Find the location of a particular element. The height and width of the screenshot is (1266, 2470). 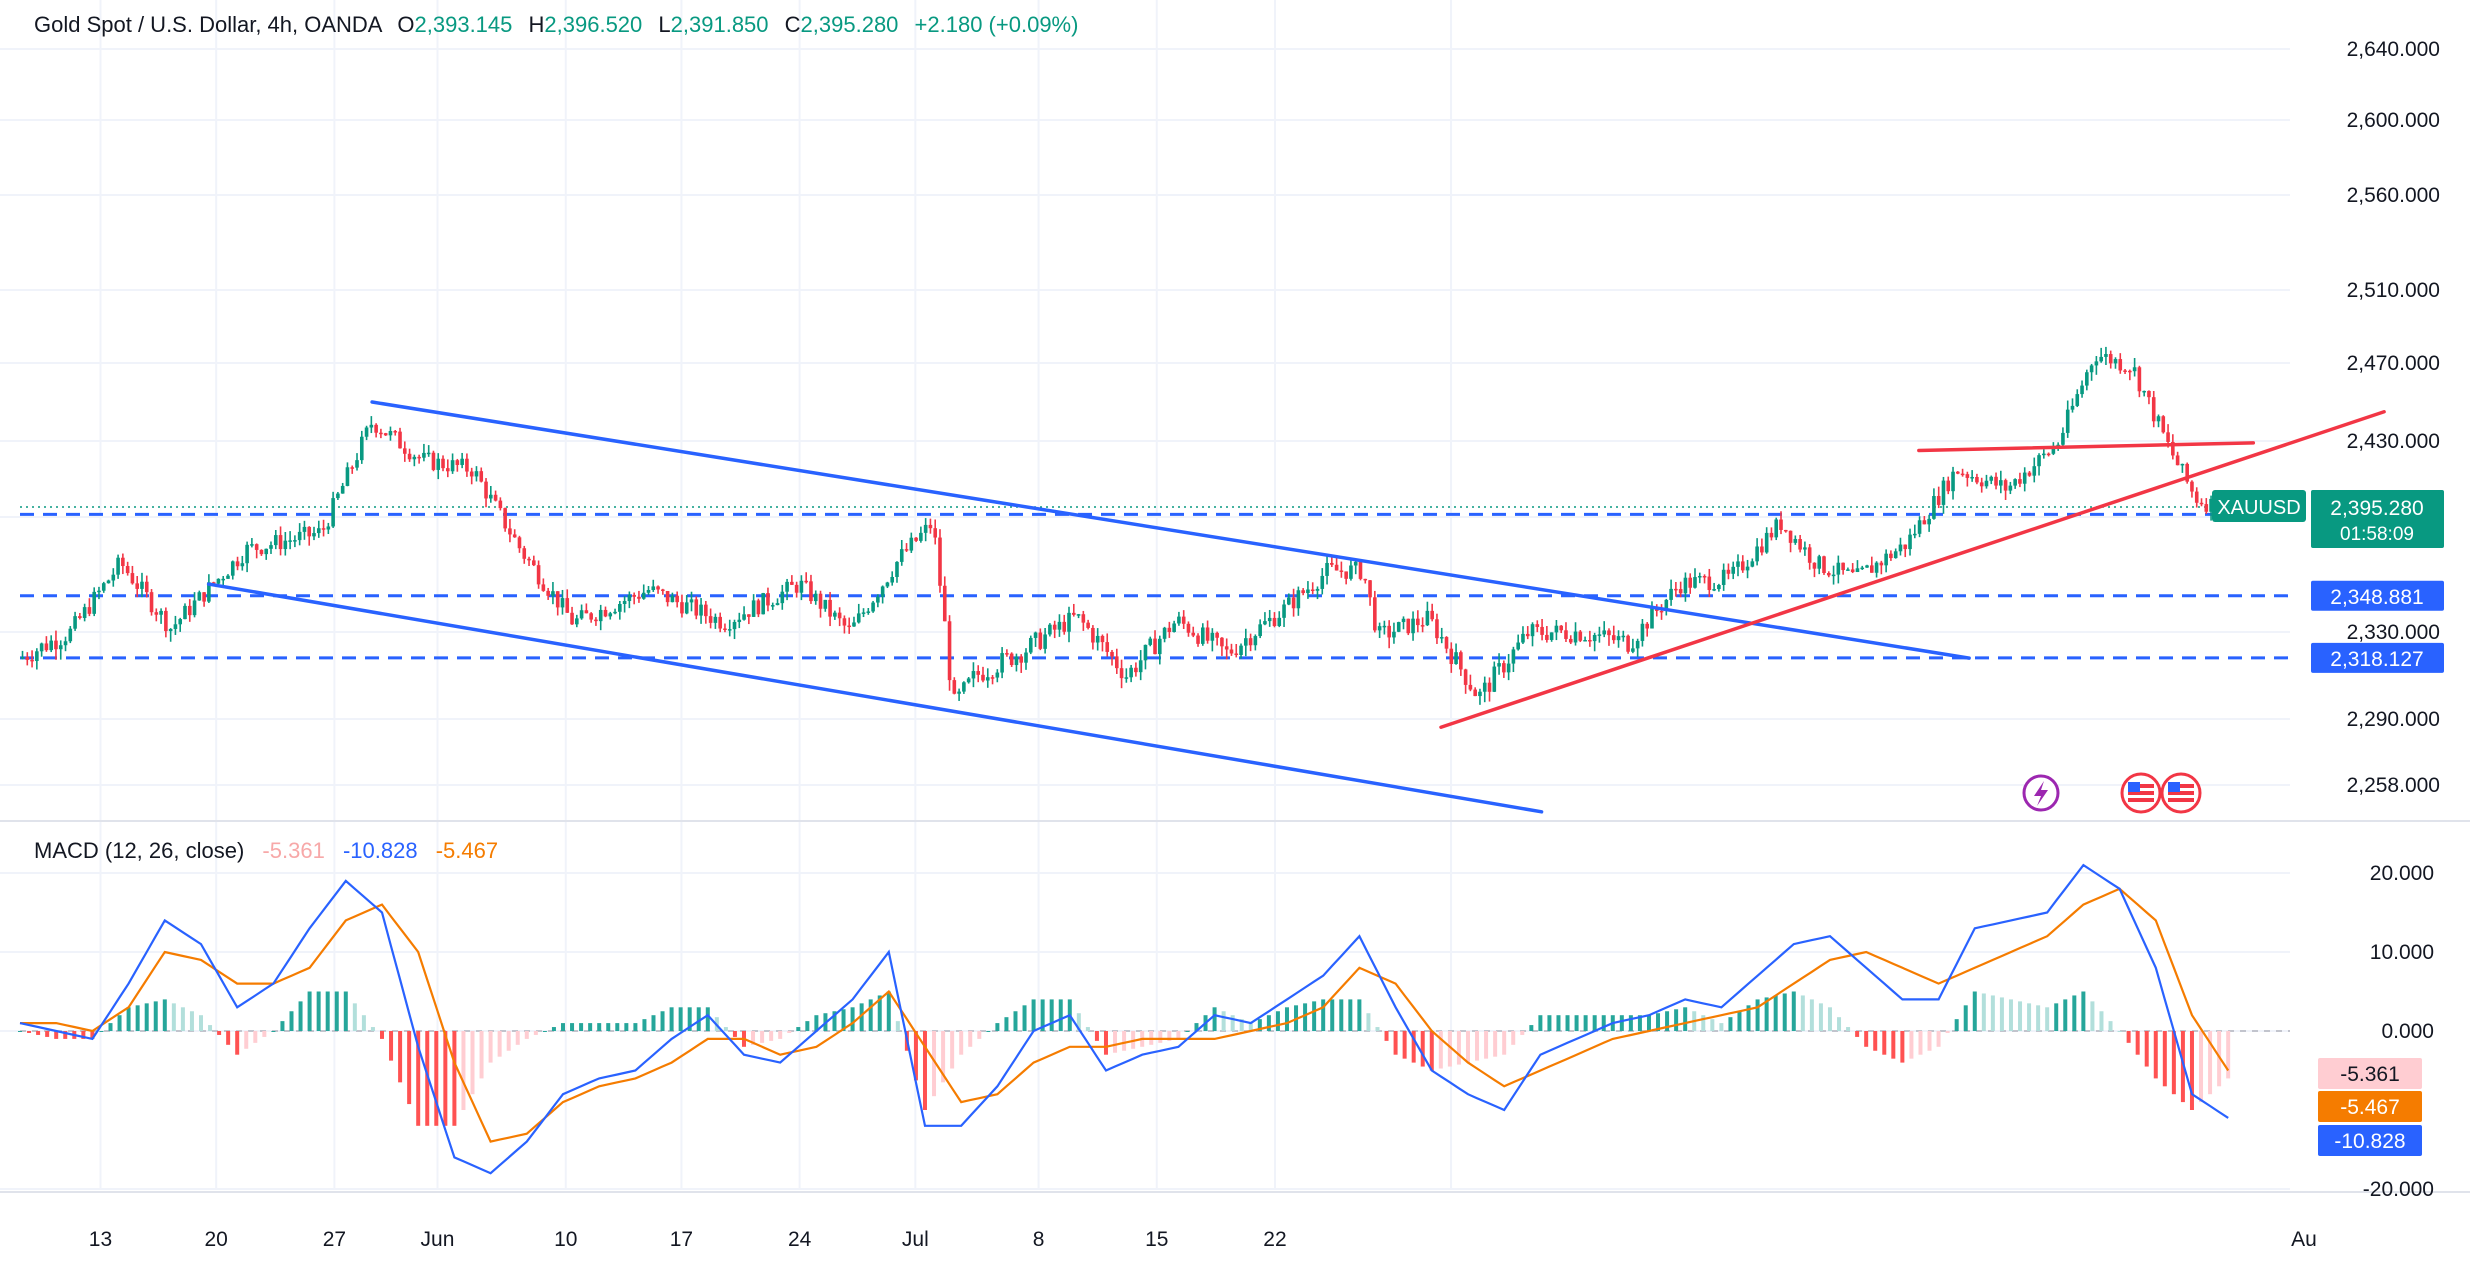

event-markers is located at coordinates (2112, 793).